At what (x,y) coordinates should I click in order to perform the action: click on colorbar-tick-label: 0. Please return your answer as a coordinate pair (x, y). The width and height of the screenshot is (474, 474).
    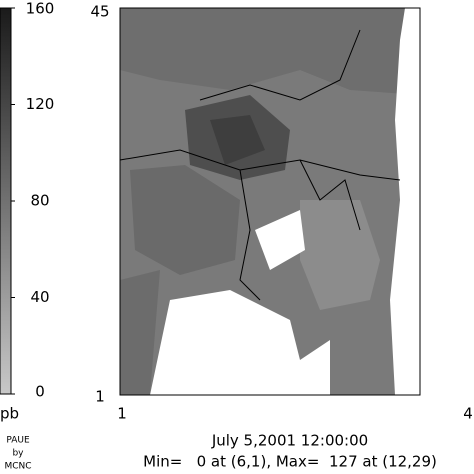
    Looking at the image, I should click on (40, 392).